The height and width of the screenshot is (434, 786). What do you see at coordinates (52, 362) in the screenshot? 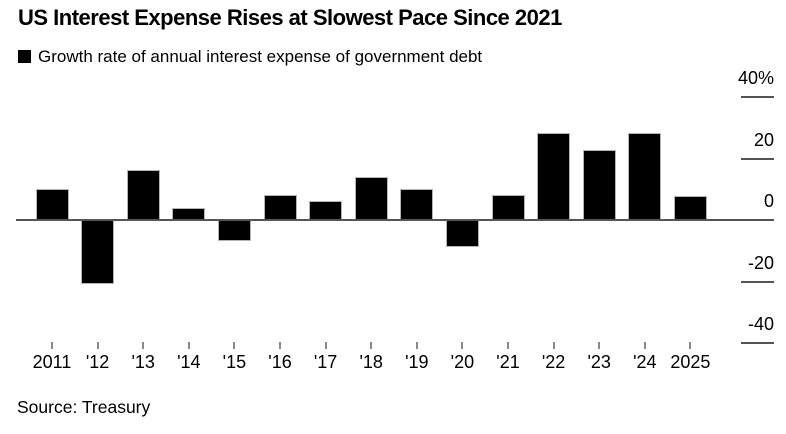
I see `x-axis-label: 2011` at bounding box center [52, 362].